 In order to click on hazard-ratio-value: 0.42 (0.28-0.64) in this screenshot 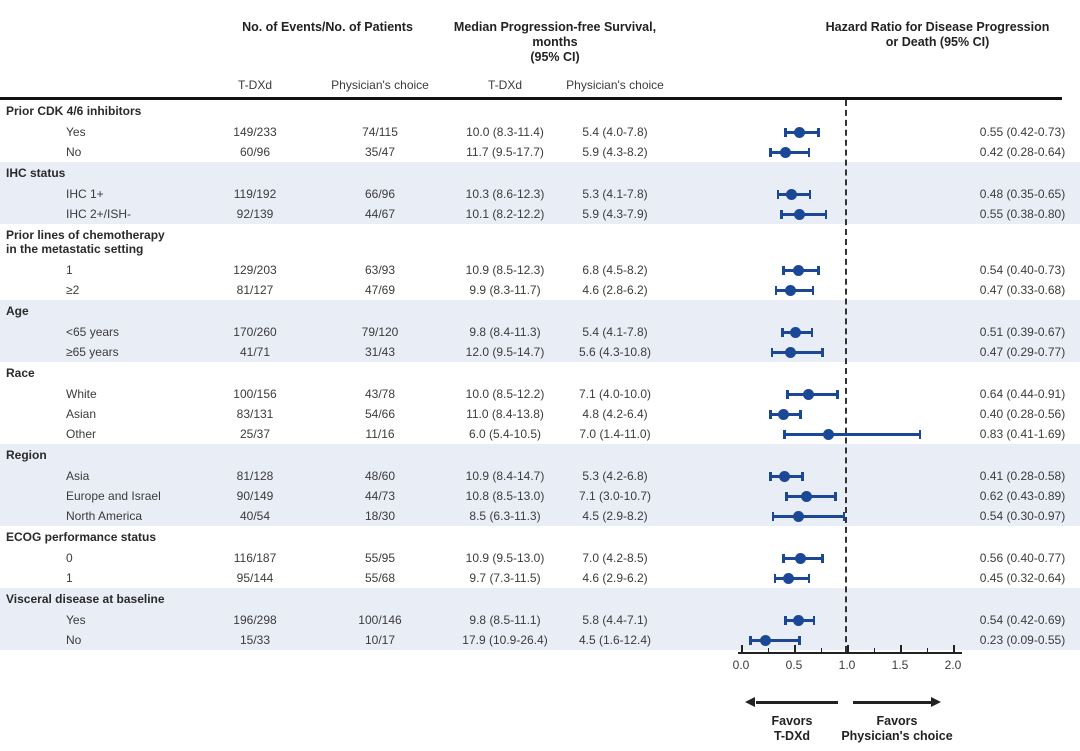, I will do `click(1022, 152)`.